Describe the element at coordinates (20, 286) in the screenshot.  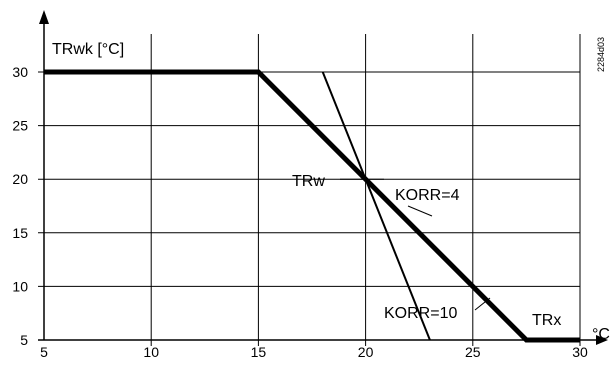
I see `y-tick-label-10: 10` at that location.